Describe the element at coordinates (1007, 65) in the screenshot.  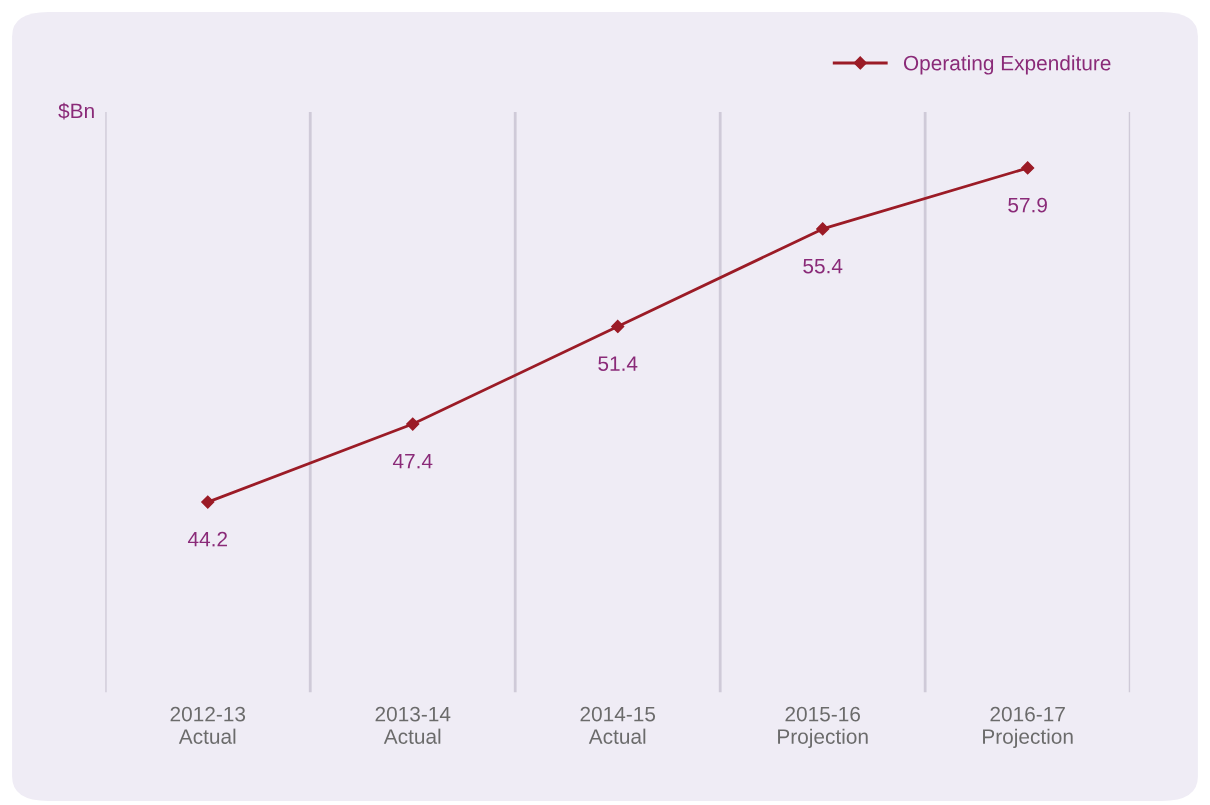
I see `legend-label: Operating Expenditure` at that location.